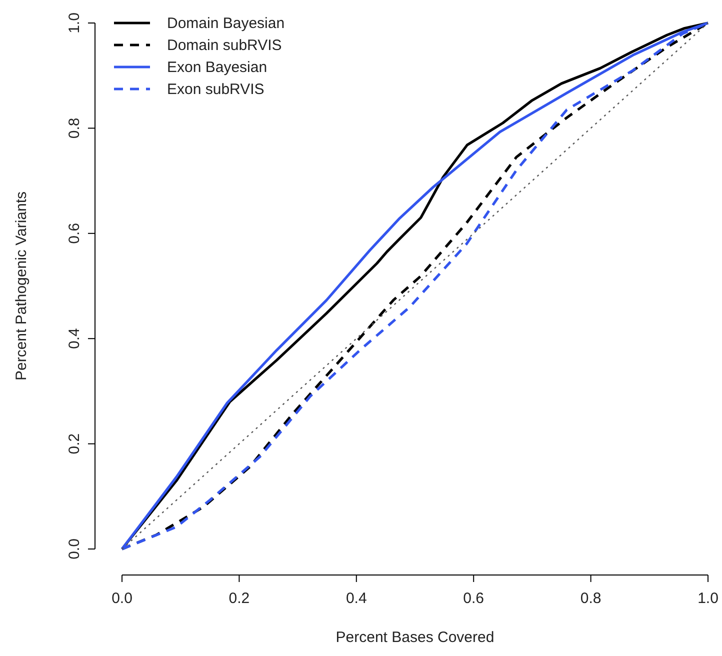  What do you see at coordinates (415, 637) in the screenshot?
I see `x-axis-title: Percent Bases Covered` at bounding box center [415, 637].